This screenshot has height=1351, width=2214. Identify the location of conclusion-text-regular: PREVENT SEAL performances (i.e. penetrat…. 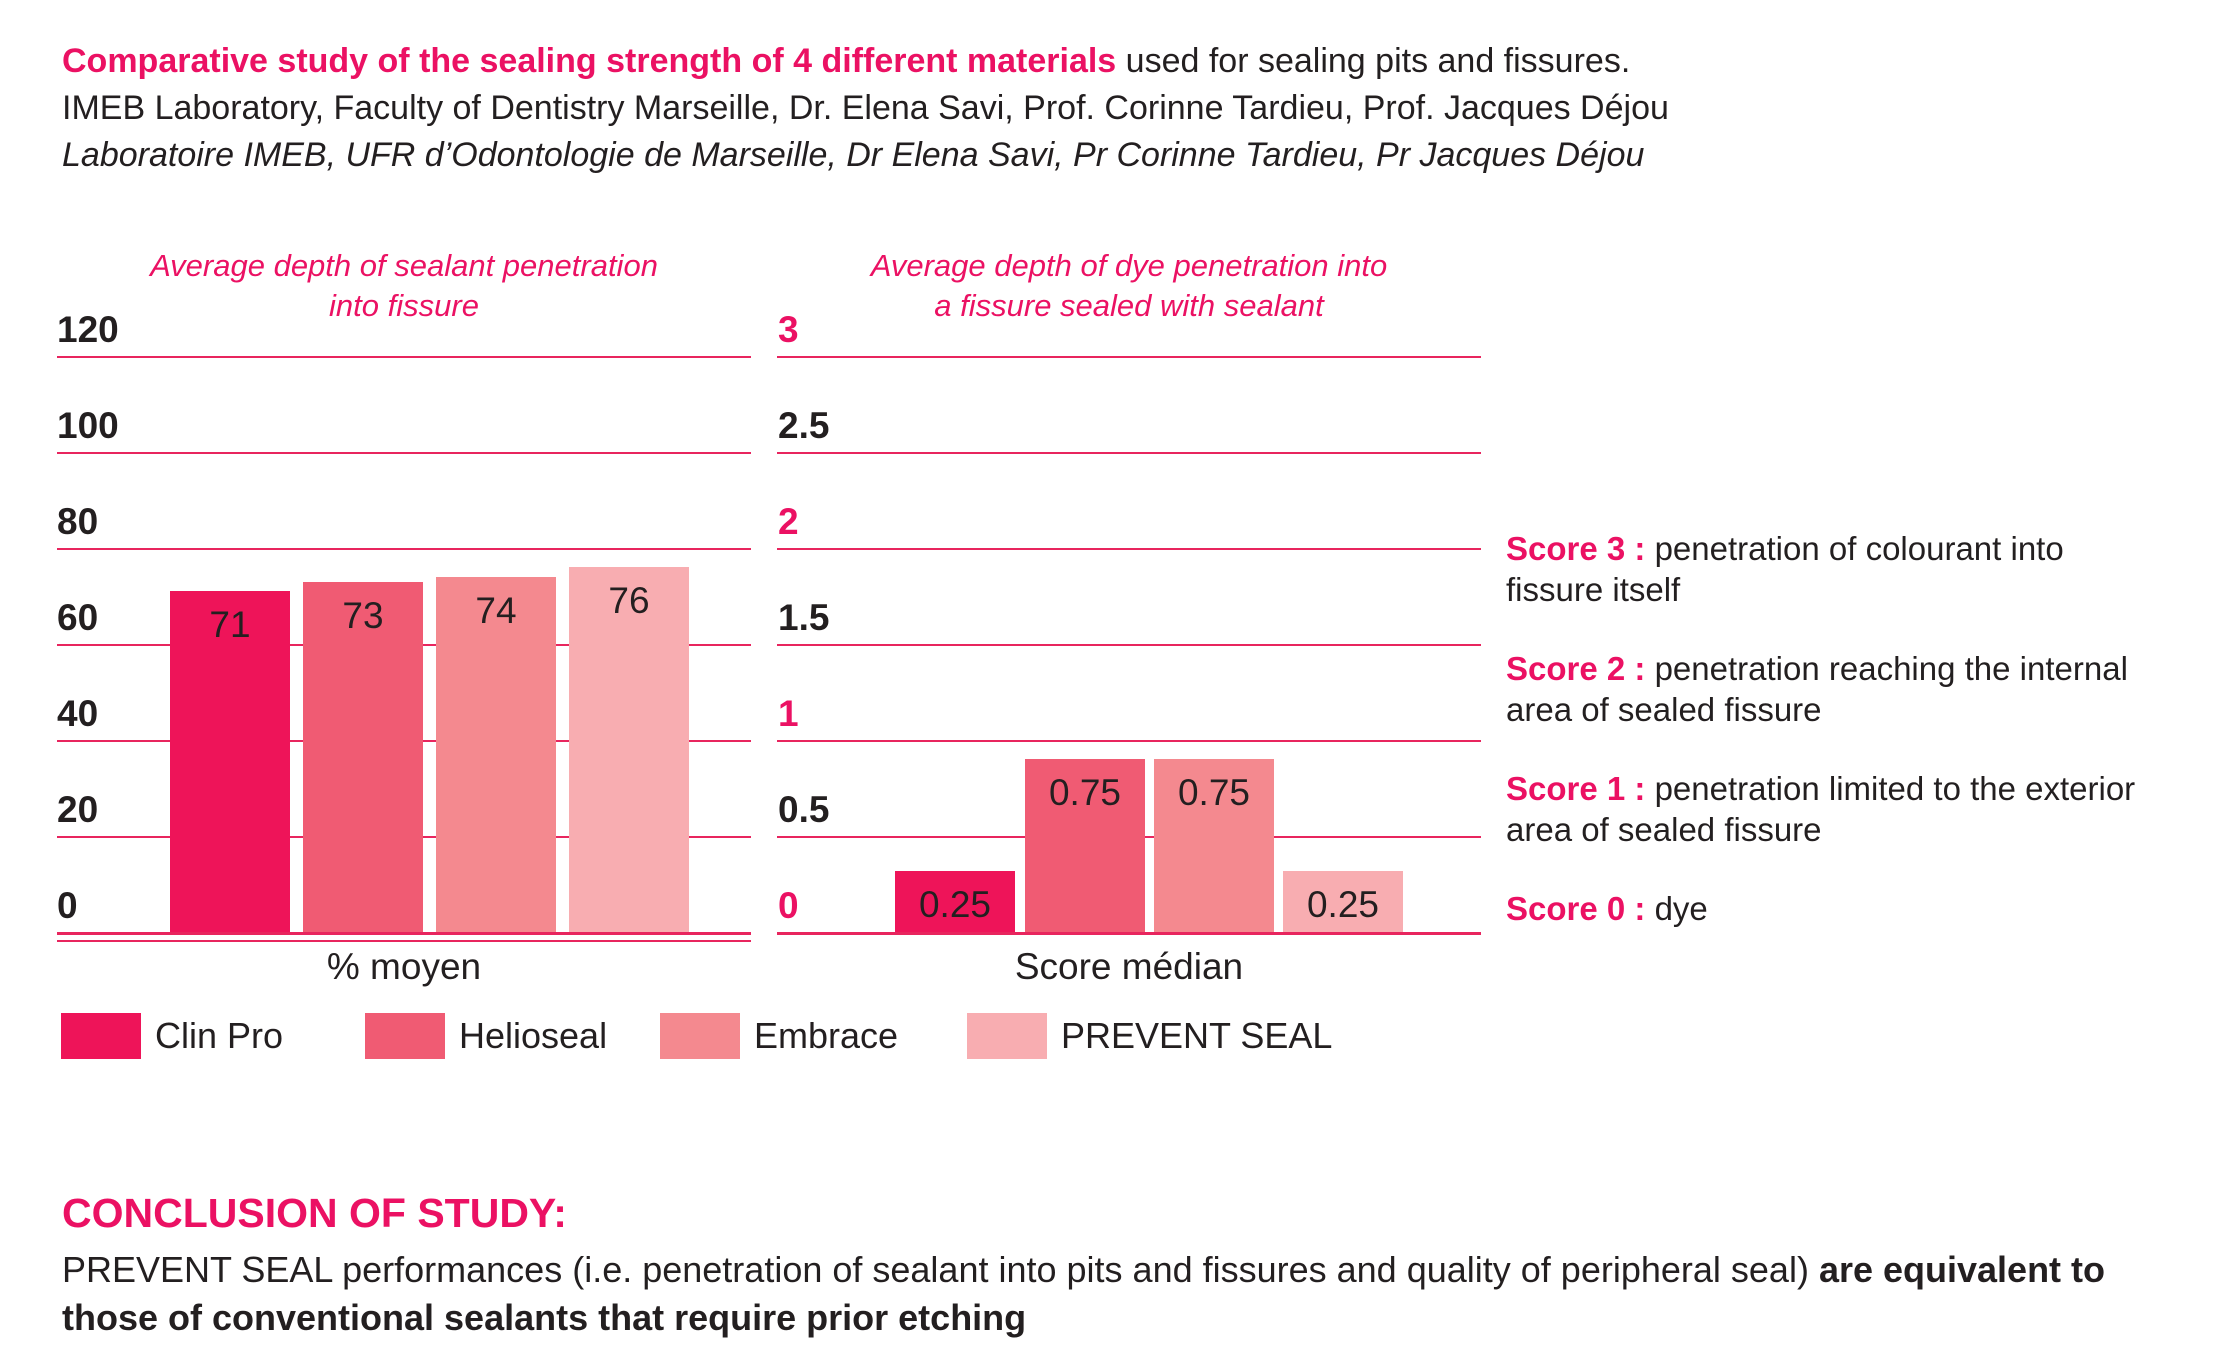
(940, 1269).